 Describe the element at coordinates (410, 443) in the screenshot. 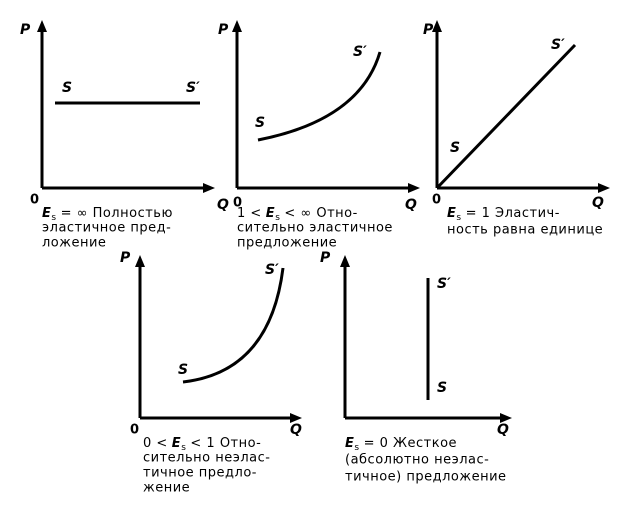

I see `caption-text: = 0 Жесткое` at that location.